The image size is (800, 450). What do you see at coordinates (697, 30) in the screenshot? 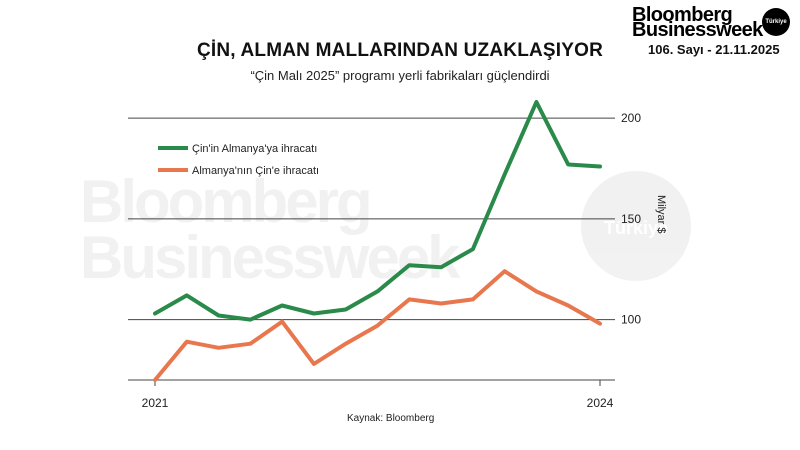
I see `brand-name-line2: Businessweek` at bounding box center [697, 30].